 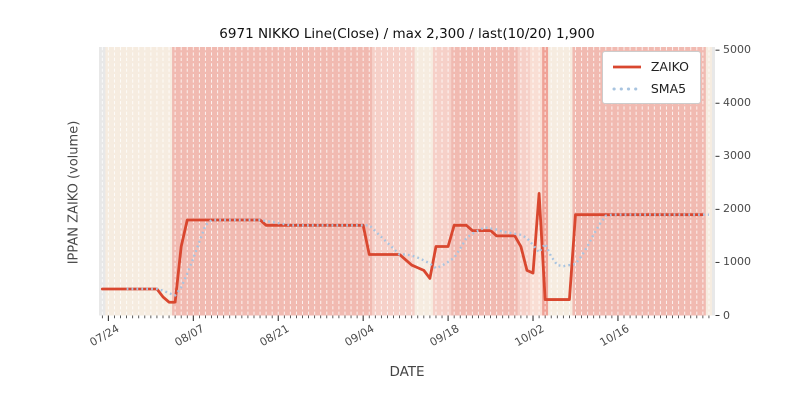 What do you see at coordinates (737, 262) in the screenshot?
I see `y-tick-label: 1000` at bounding box center [737, 262].